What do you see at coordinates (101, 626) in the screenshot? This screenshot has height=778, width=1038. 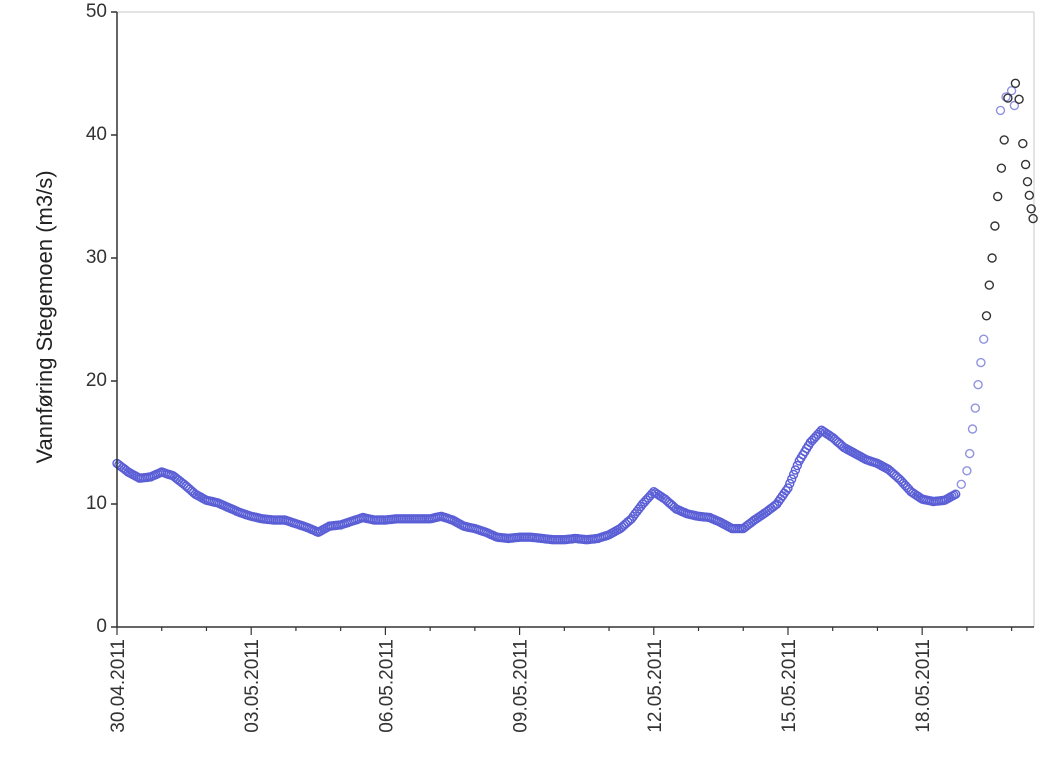 I see `y-tick-label: 0` at bounding box center [101, 626].